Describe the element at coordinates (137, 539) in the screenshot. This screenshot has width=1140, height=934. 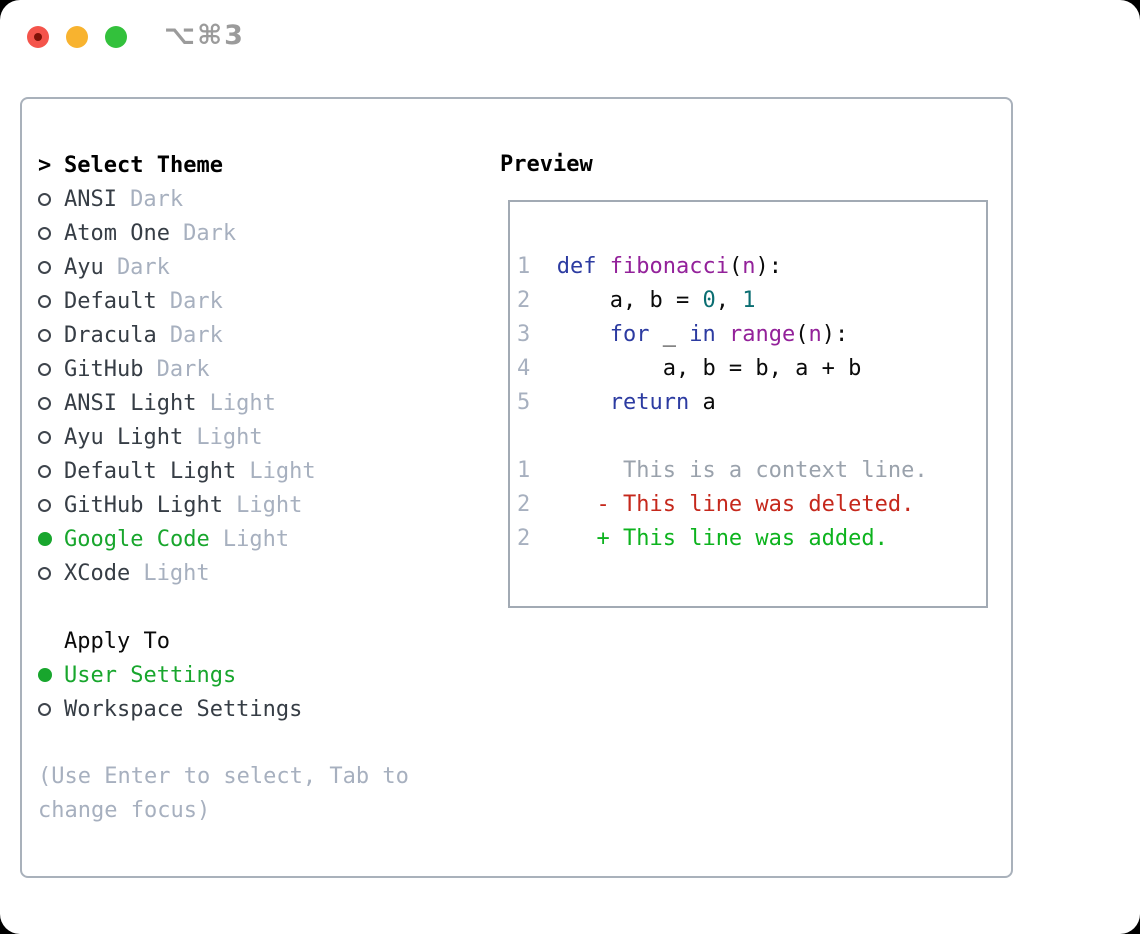
I see `theme-name: Google Code` at that location.